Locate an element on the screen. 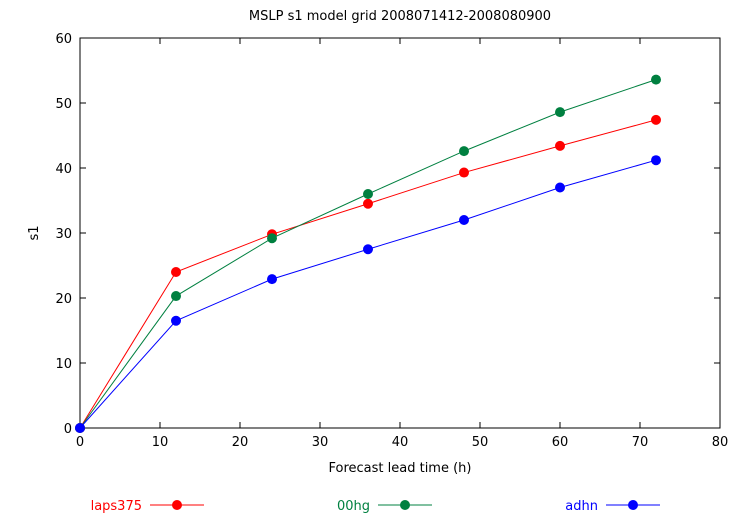 The width and height of the screenshot is (736, 514). legend-entry-laps375: laps375 is located at coordinates (147, 506).